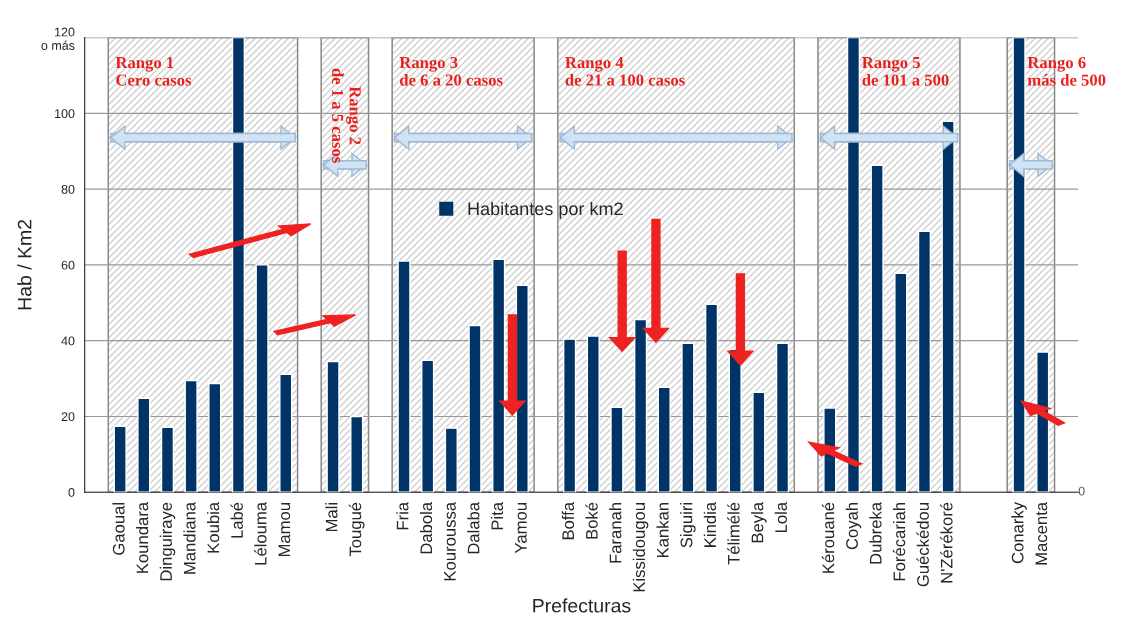 The image size is (1129, 627). Describe the element at coordinates (615, 532) in the screenshot. I see `x-tick-label: Faranah` at that location.